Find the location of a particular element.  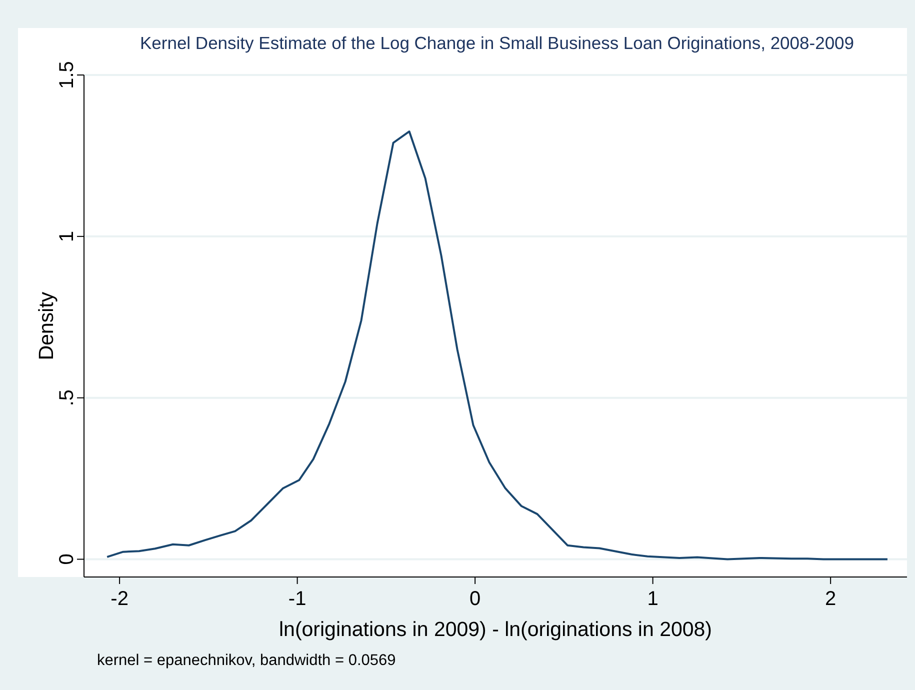

chart-title: Kernel Density Estimate of the Log Change in Small Business Loan Originations, 2008-2009 is located at coordinates (497, 43).